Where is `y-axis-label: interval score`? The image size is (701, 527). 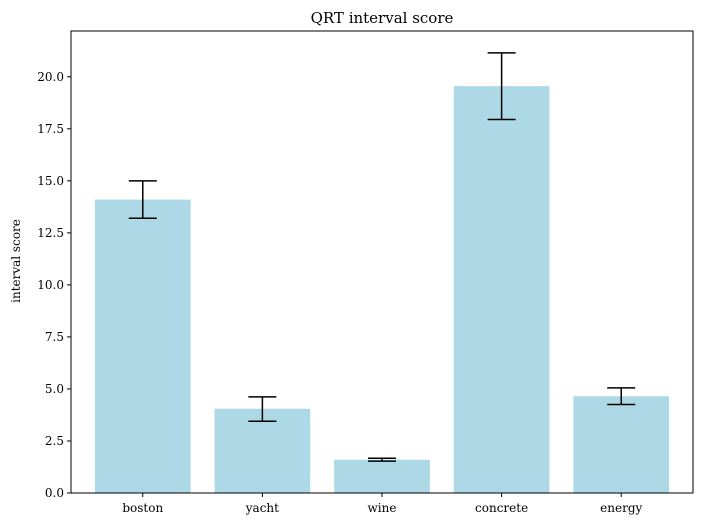 y-axis-label: interval score is located at coordinates (16, 261).